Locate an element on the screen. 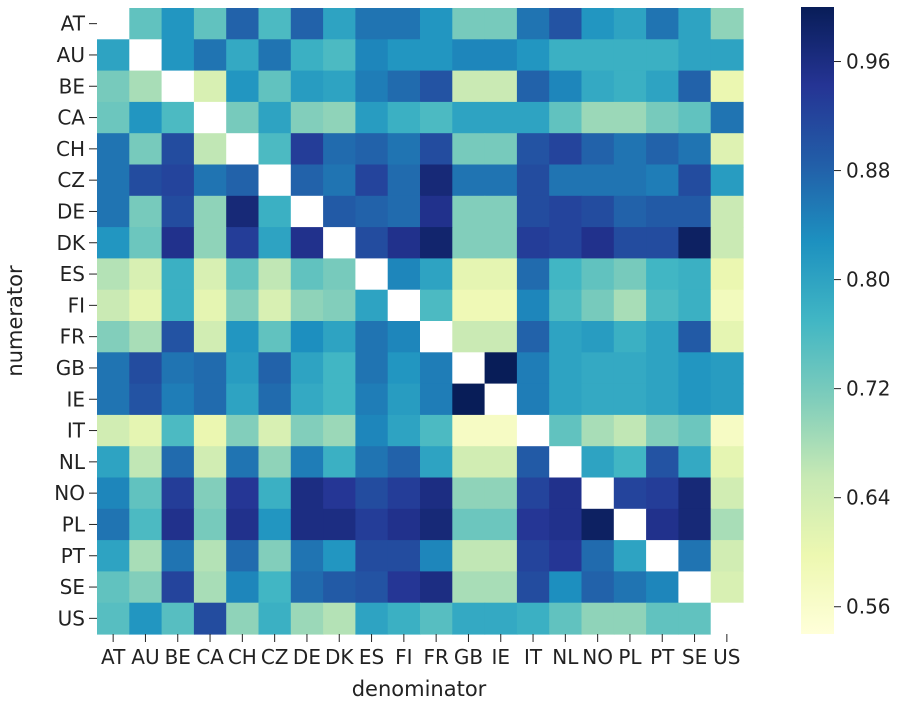 This screenshot has width=904, height=702. heatmap-cell-PT-ES is located at coordinates (372, 556).